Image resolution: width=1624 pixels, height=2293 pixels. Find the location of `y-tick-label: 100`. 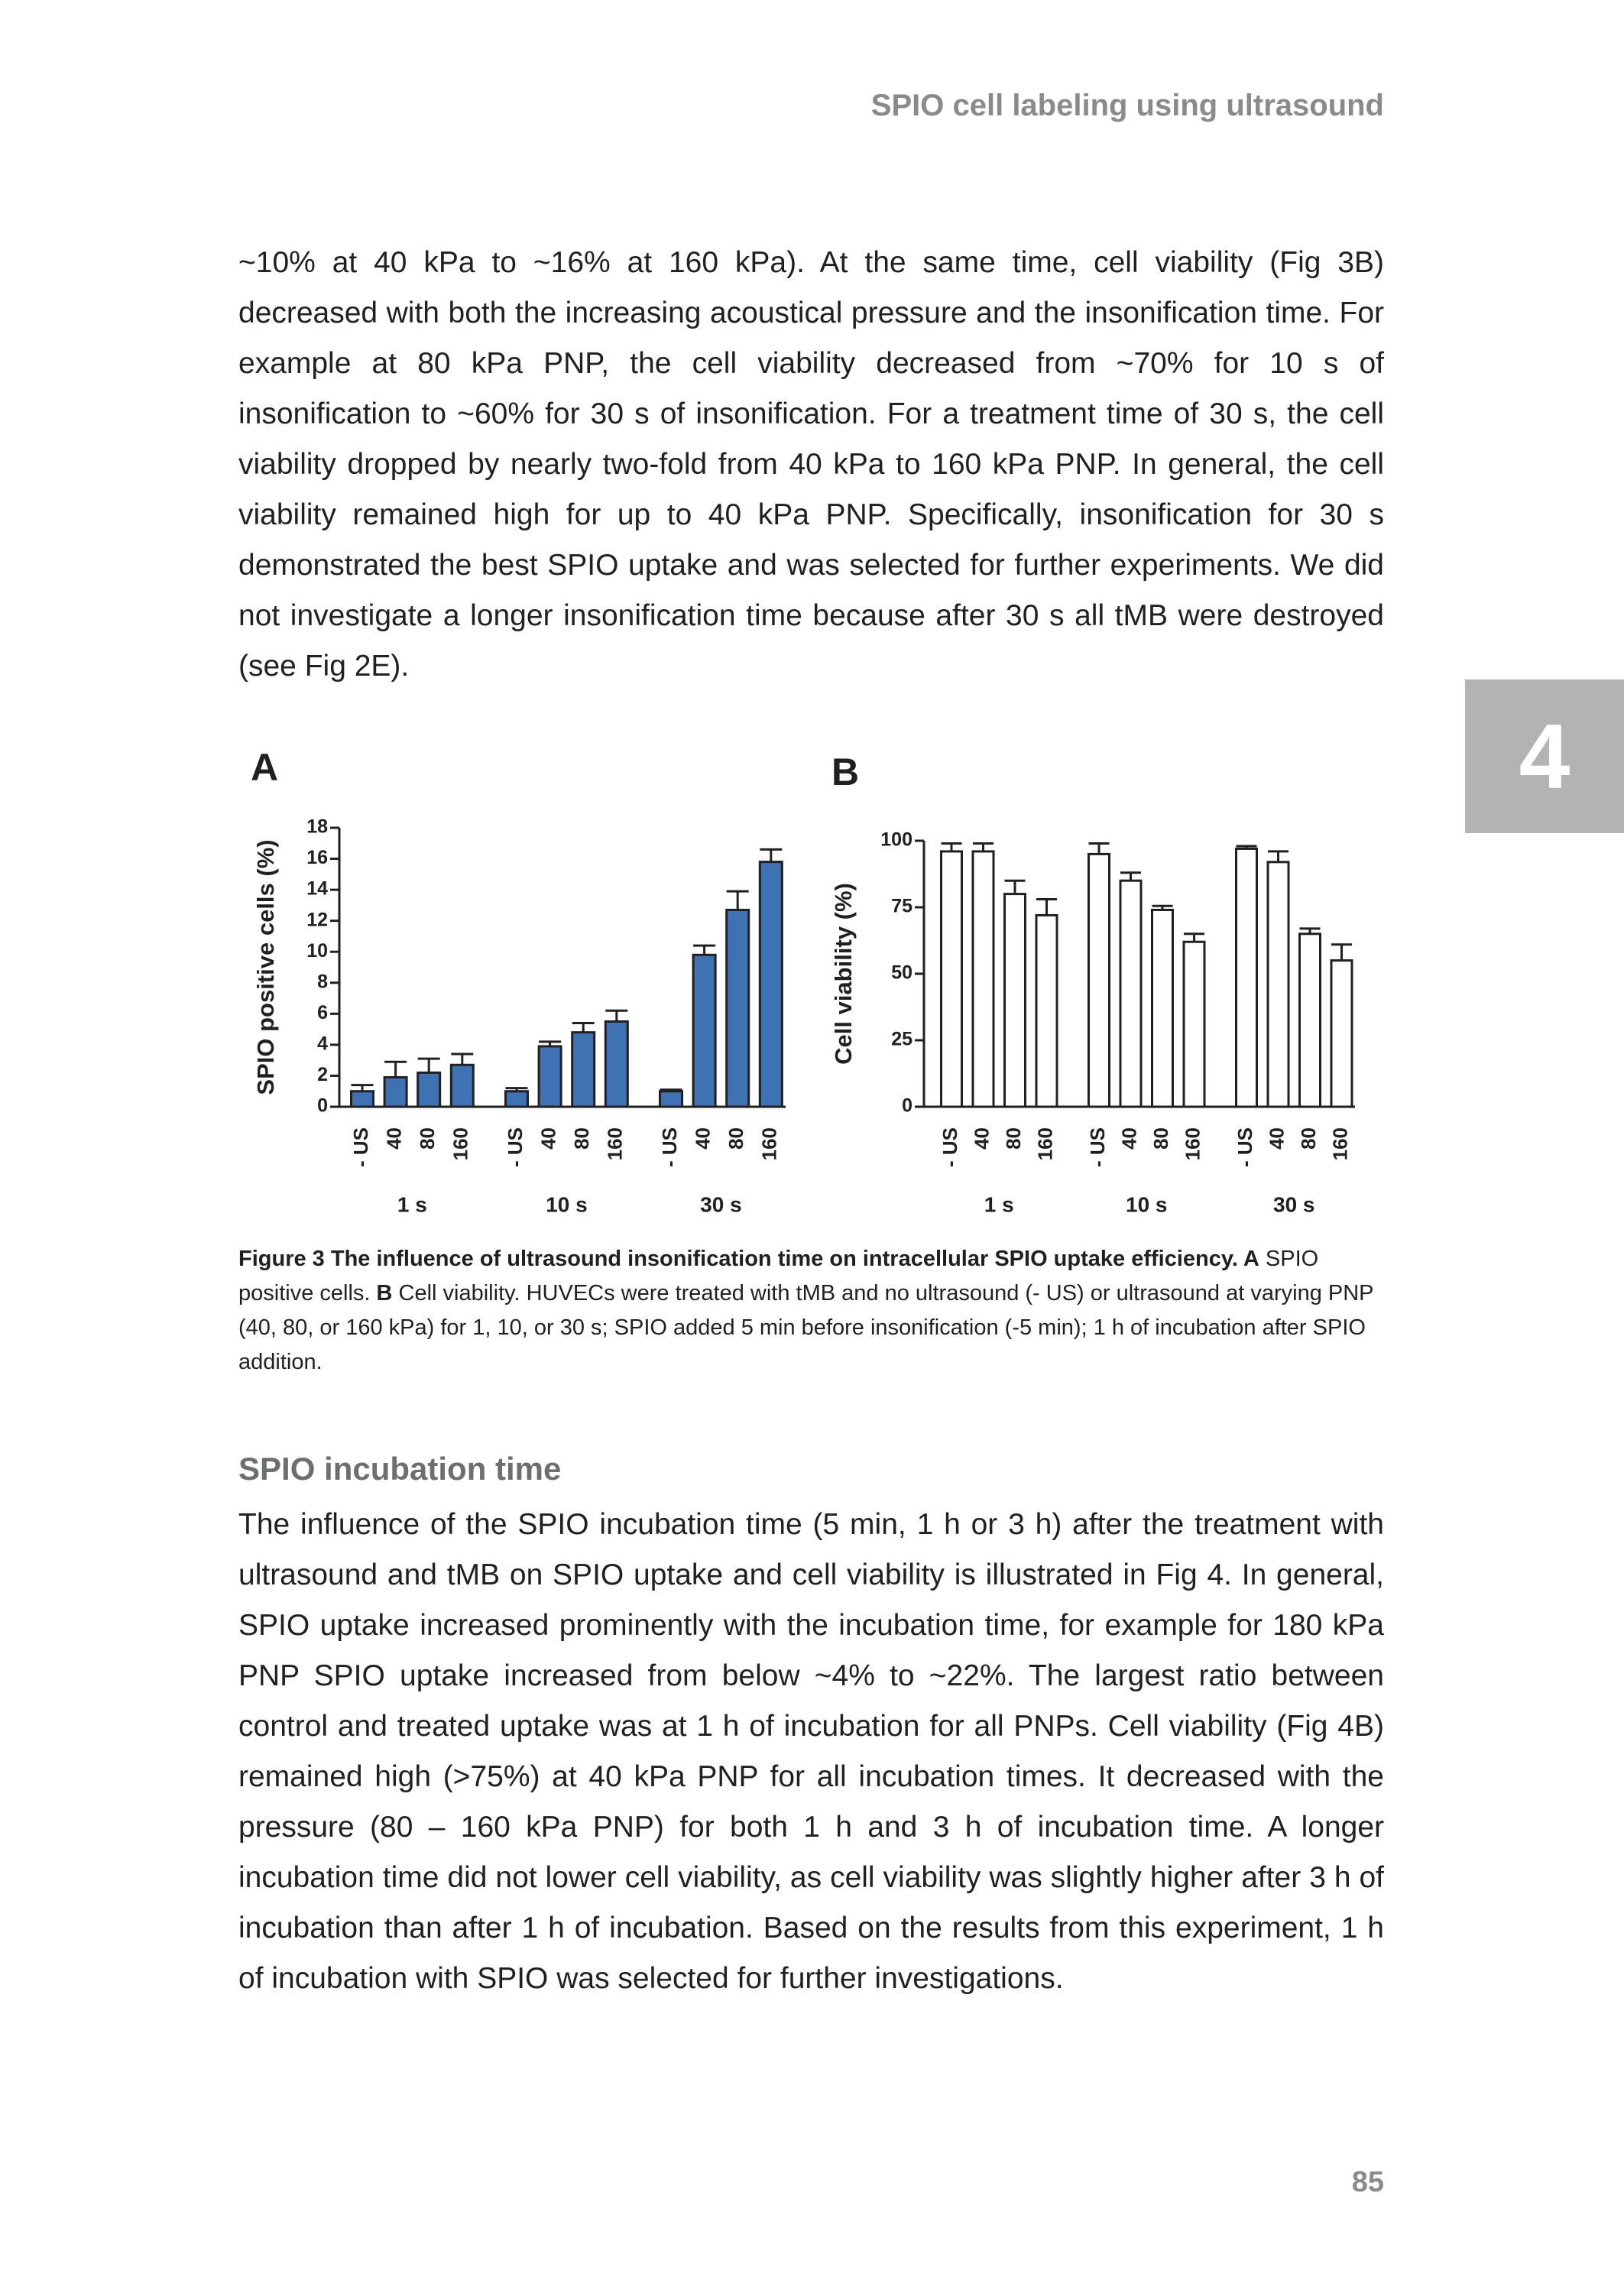

y-tick-label: 100 is located at coordinates (896, 840).